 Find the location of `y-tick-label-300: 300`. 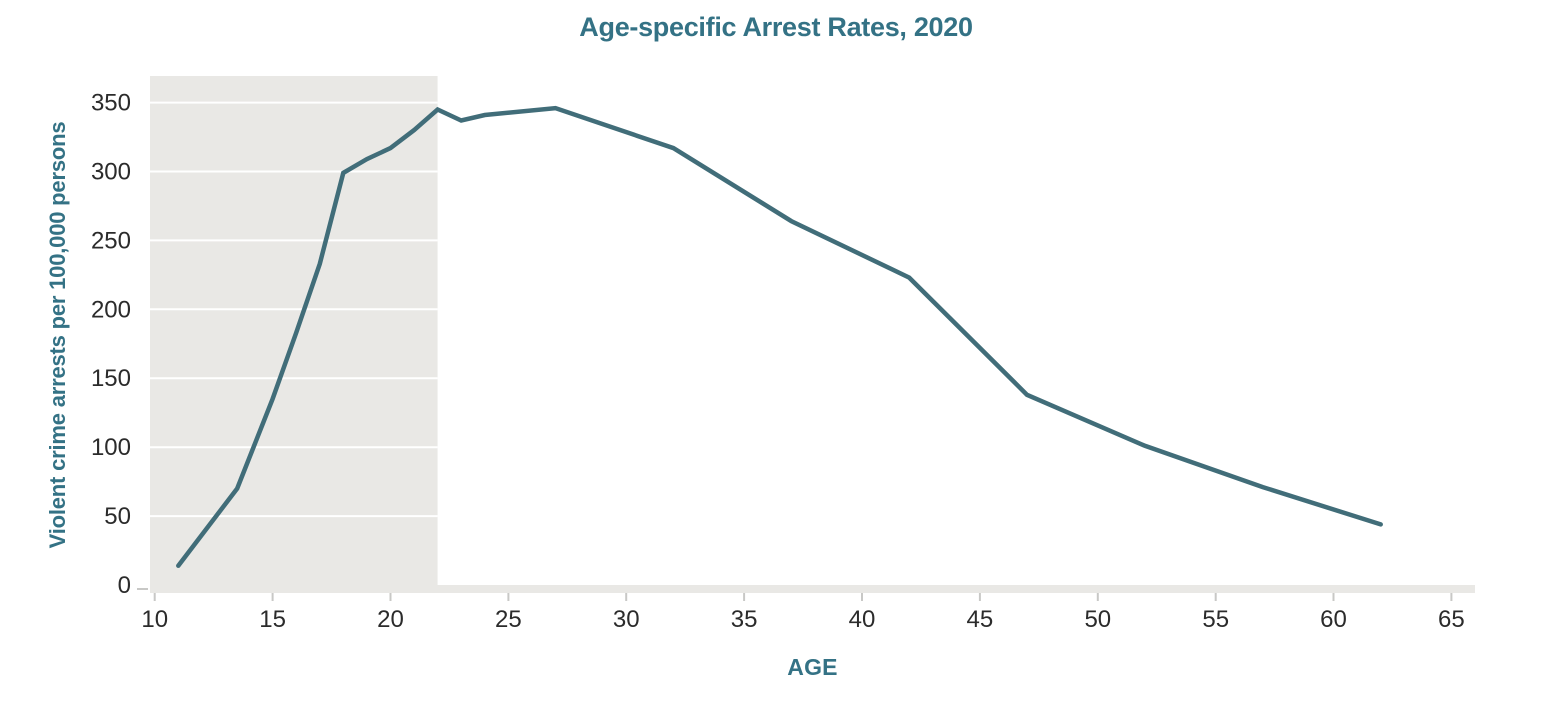

y-tick-label-300: 300 is located at coordinates (111, 172).